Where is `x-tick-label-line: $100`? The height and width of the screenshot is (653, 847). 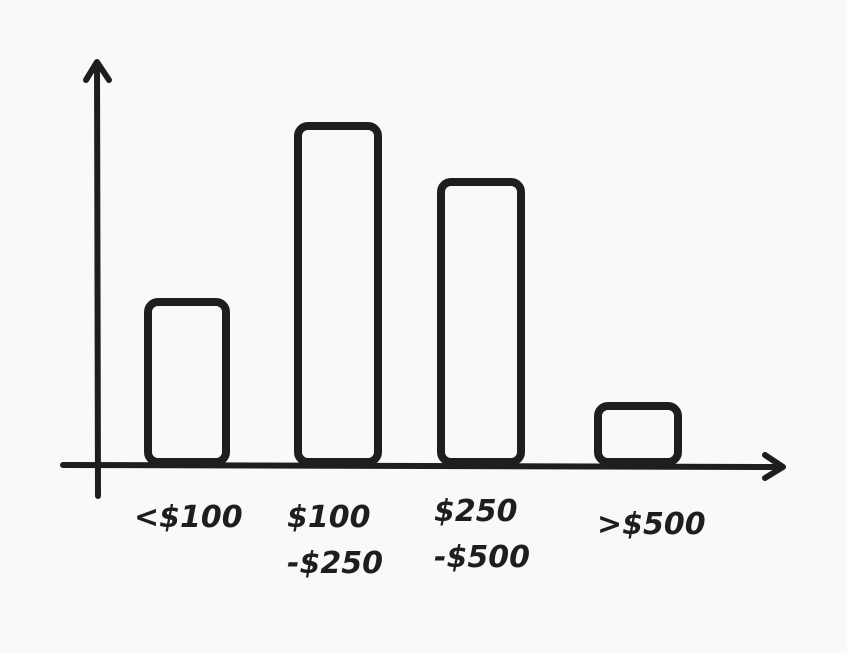
x-tick-label-line: $100 is located at coordinates (329, 517).